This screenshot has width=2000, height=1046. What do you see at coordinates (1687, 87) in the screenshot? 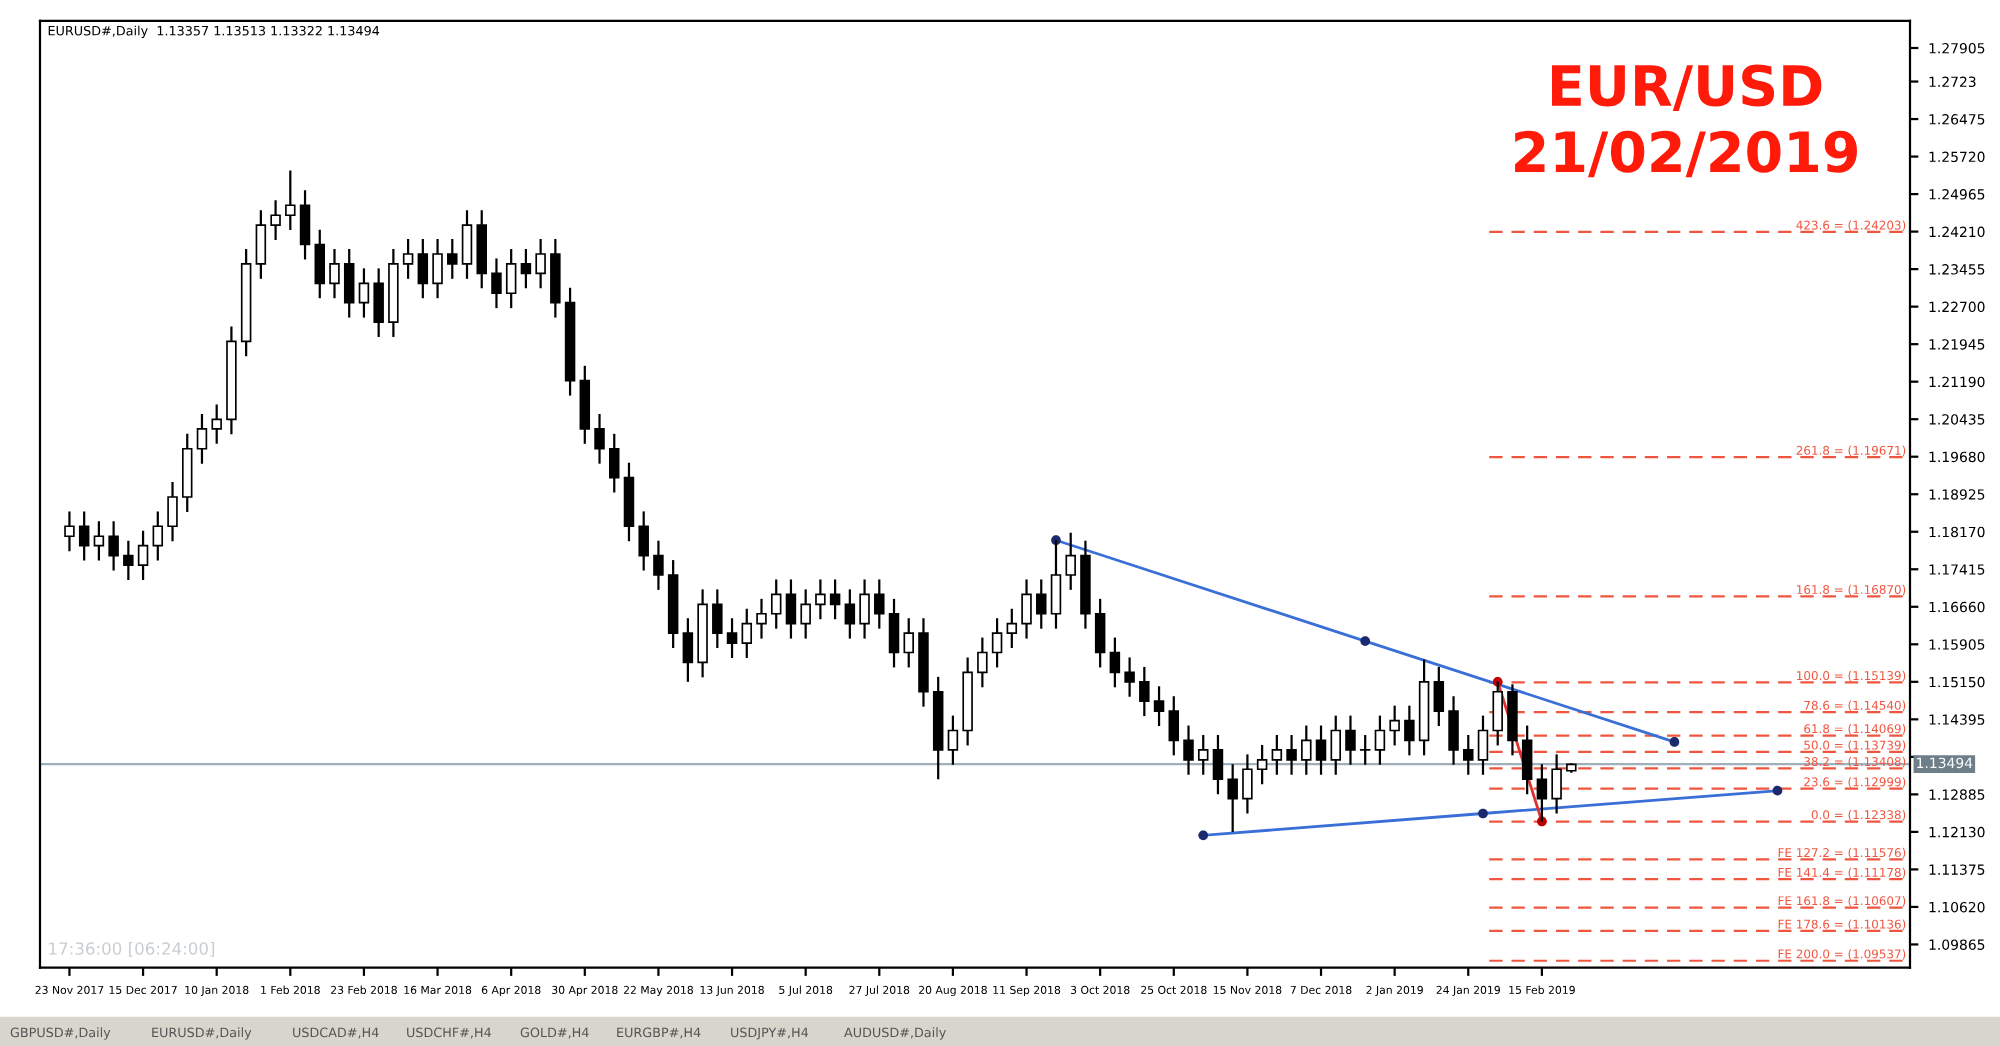
I see `annotation: EUR/USD` at bounding box center [1687, 87].